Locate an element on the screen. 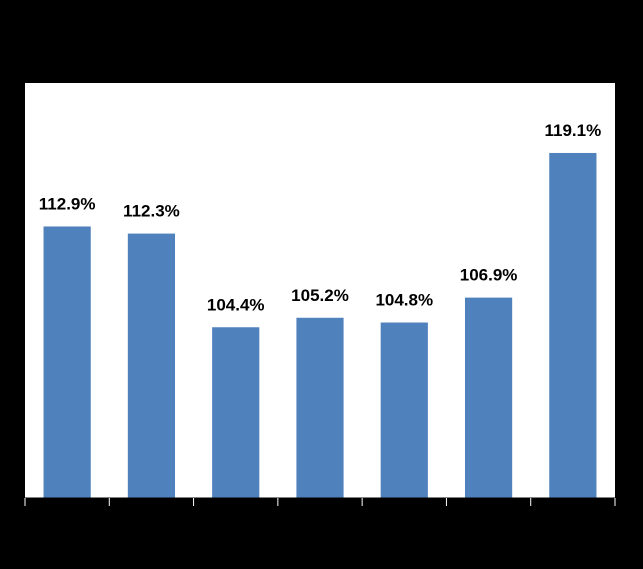  data-label: 119.1% is located at coordinates (572, 130).